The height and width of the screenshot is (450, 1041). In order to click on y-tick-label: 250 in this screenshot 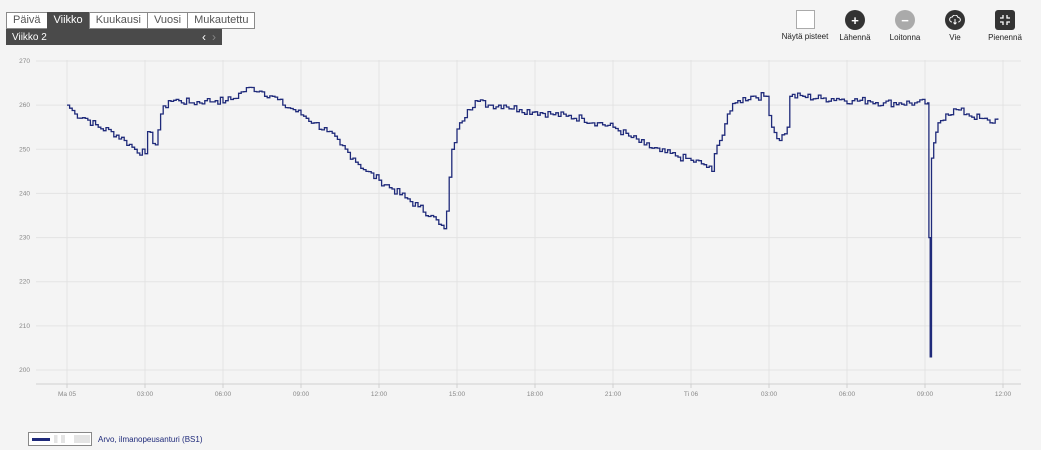, I will do `click(24, 149)`.